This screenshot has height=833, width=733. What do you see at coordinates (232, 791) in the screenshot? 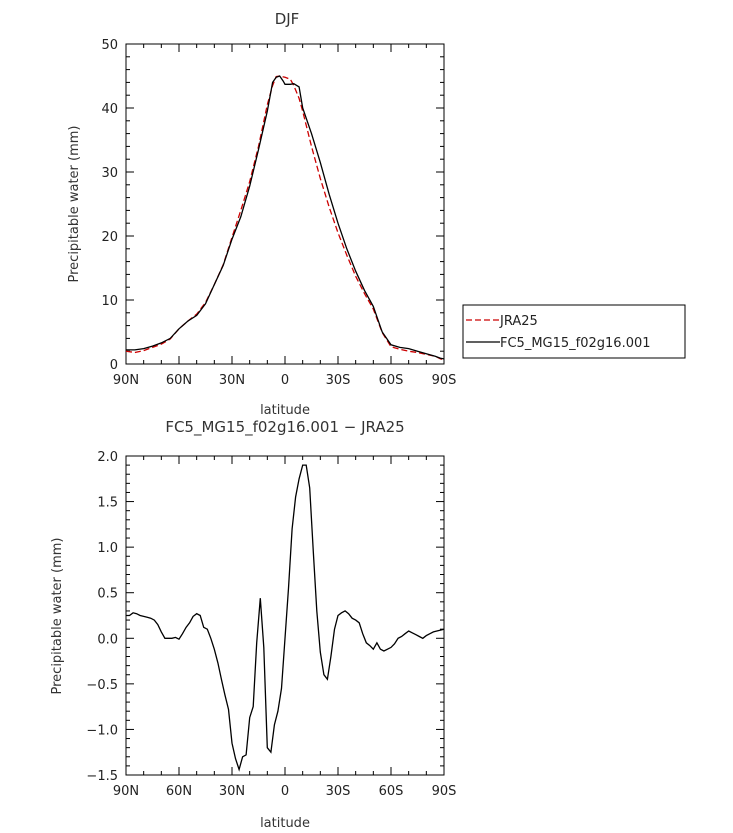
I see `bottom-x-tick-label: 30N` at bounding box center [232, 791].